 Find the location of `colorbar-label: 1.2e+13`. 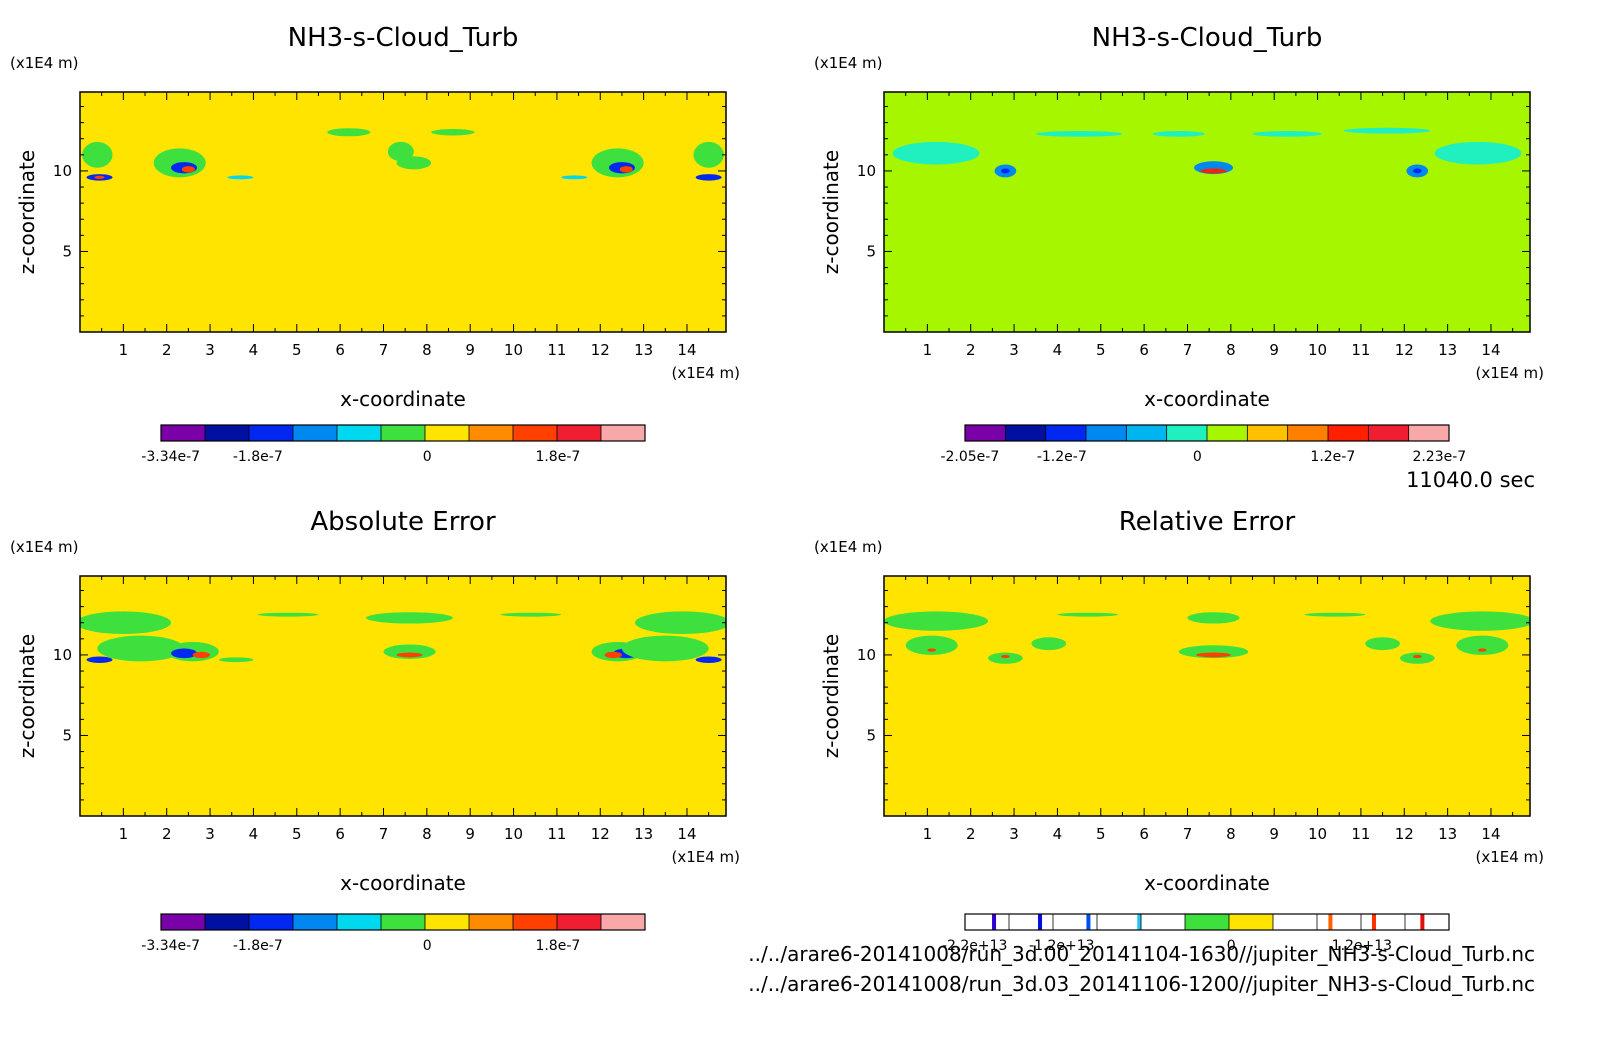

colorbar-label: 1.2e+13 is located at coordinates (1362, 946).